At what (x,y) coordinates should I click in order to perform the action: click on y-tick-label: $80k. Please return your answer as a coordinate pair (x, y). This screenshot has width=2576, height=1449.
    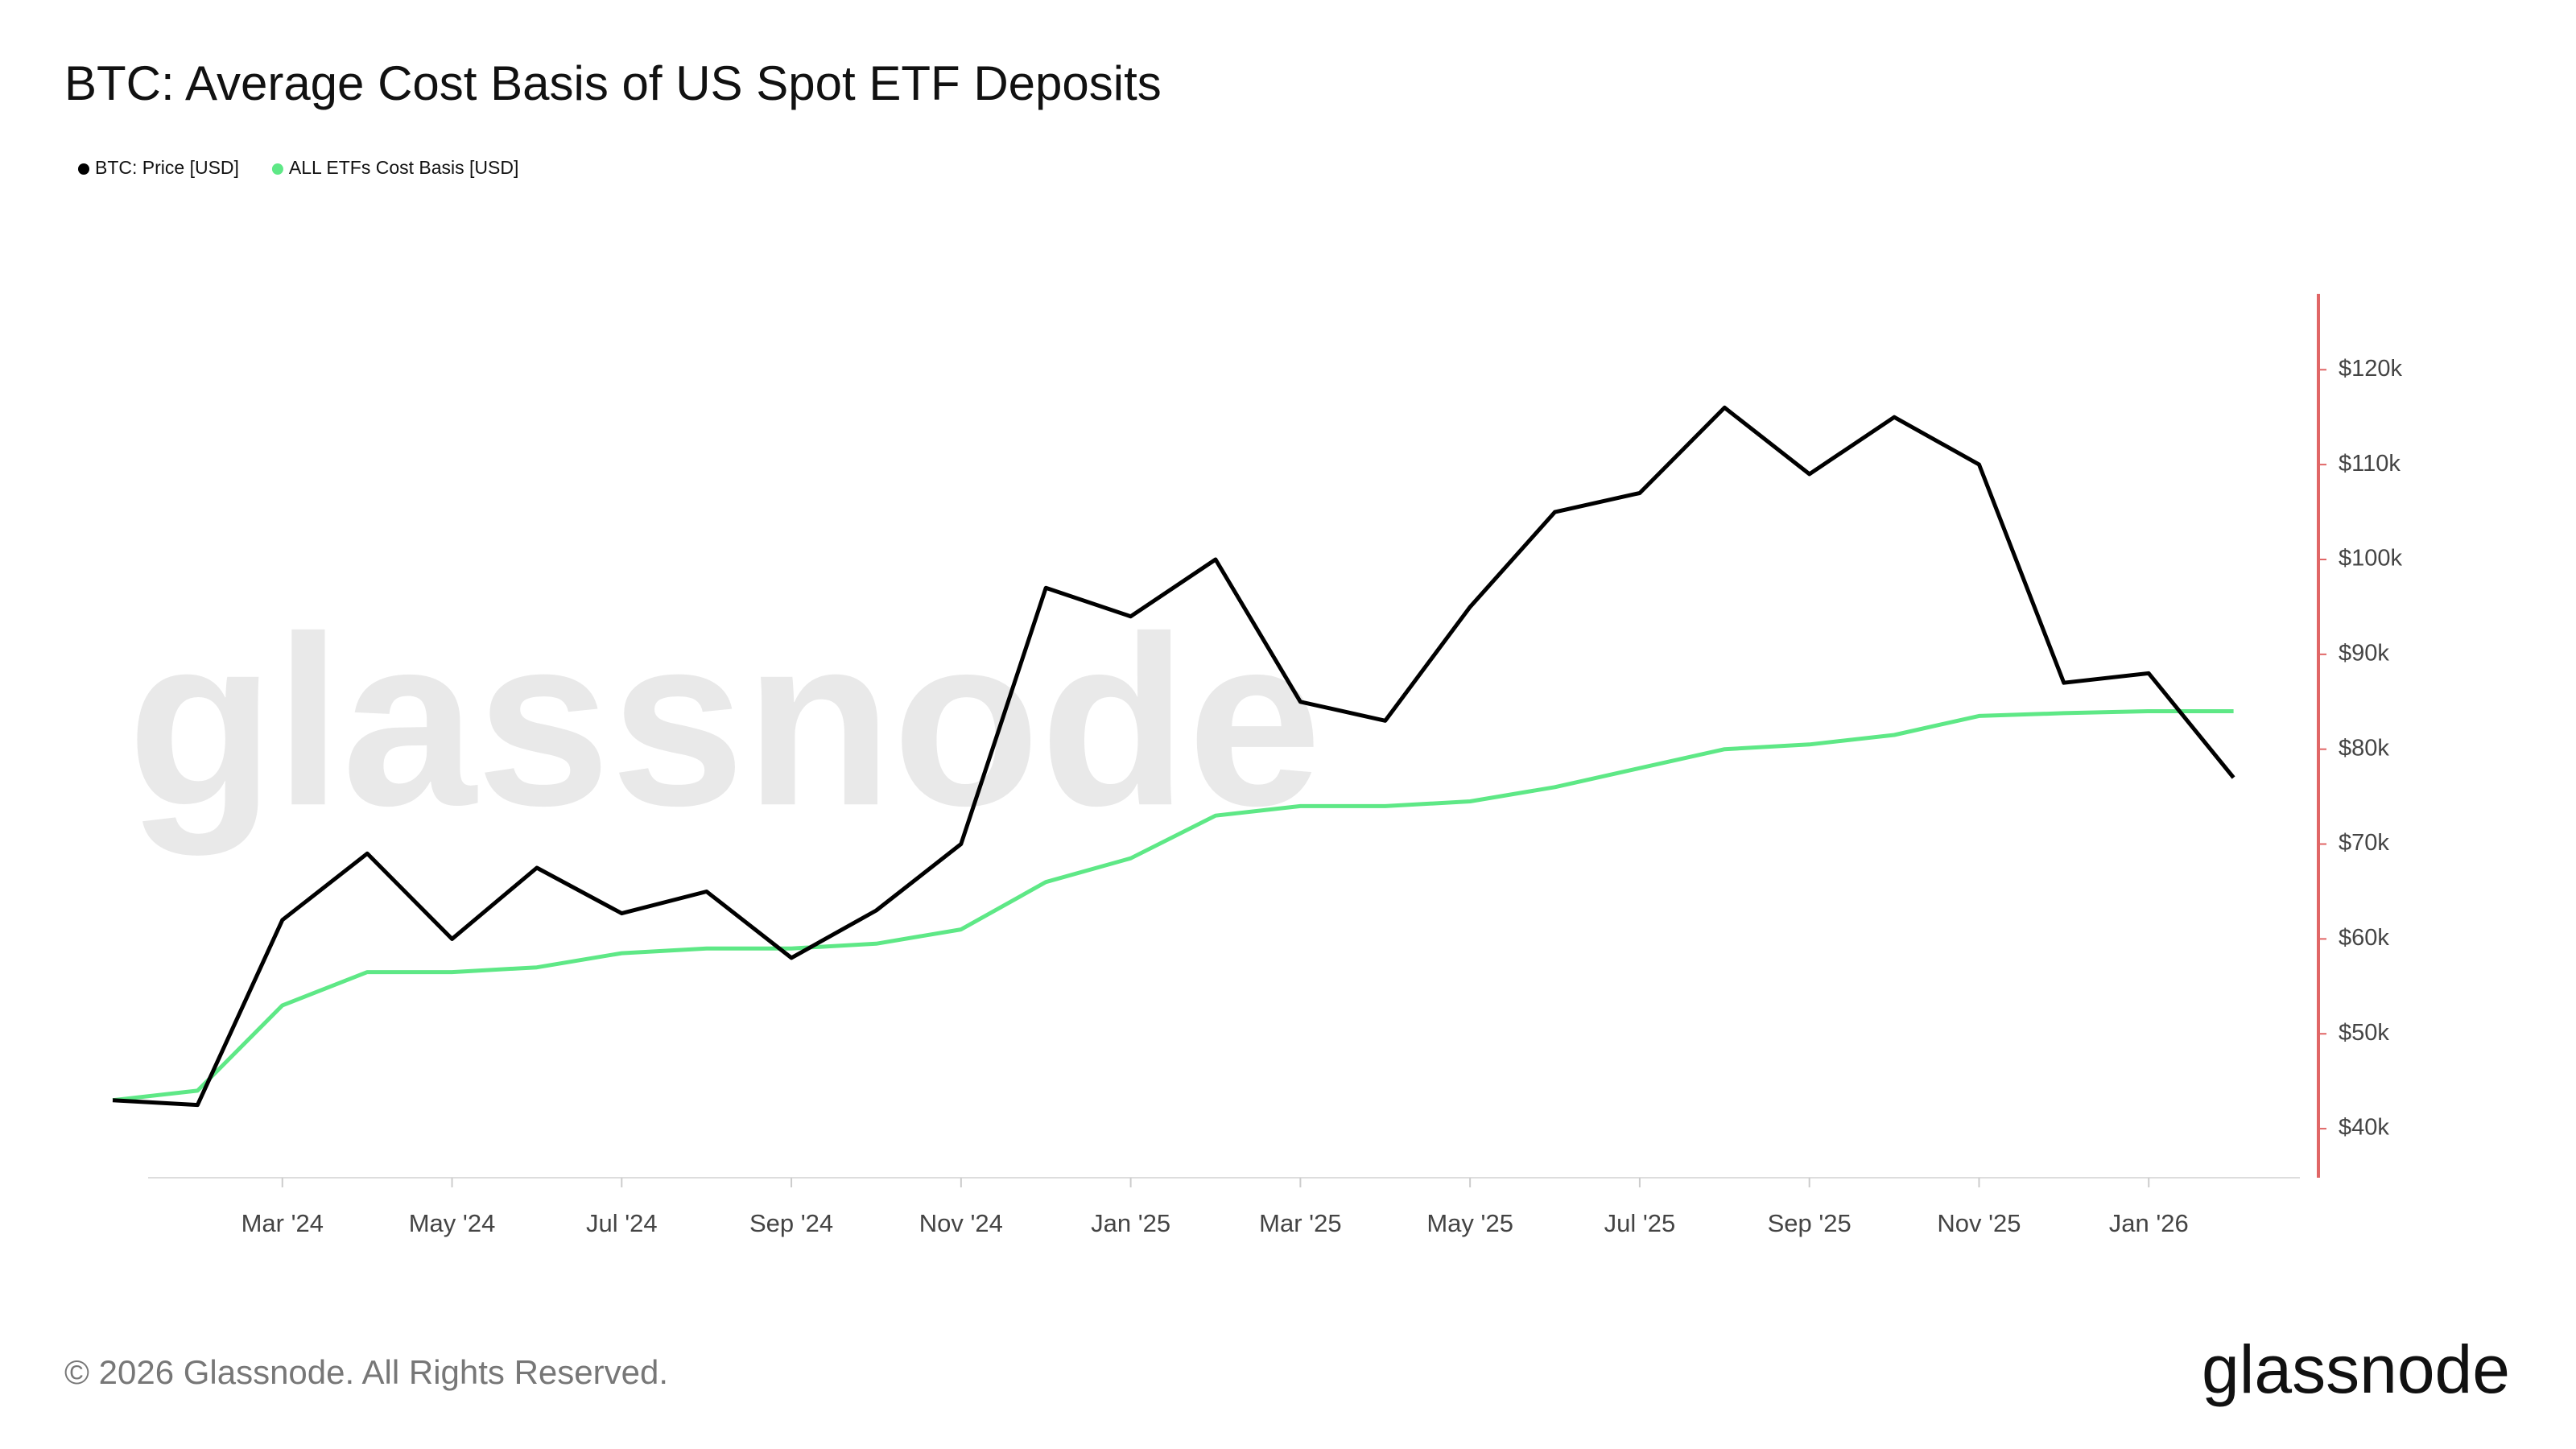
    Looking at the image, I should click on (2364, 748).